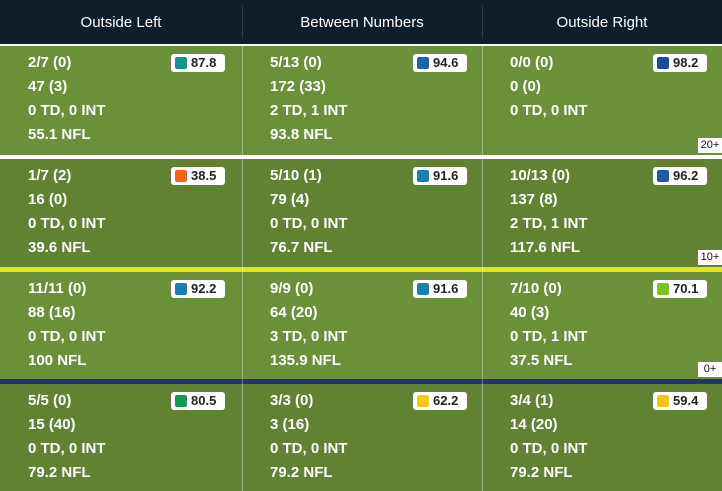 This screenshot has width=722, height=491. What do you see at coordinates (545, 247) in the screenshot?
I see `cell-stat: 117.6 NFL` at bounding box center [545, 247].